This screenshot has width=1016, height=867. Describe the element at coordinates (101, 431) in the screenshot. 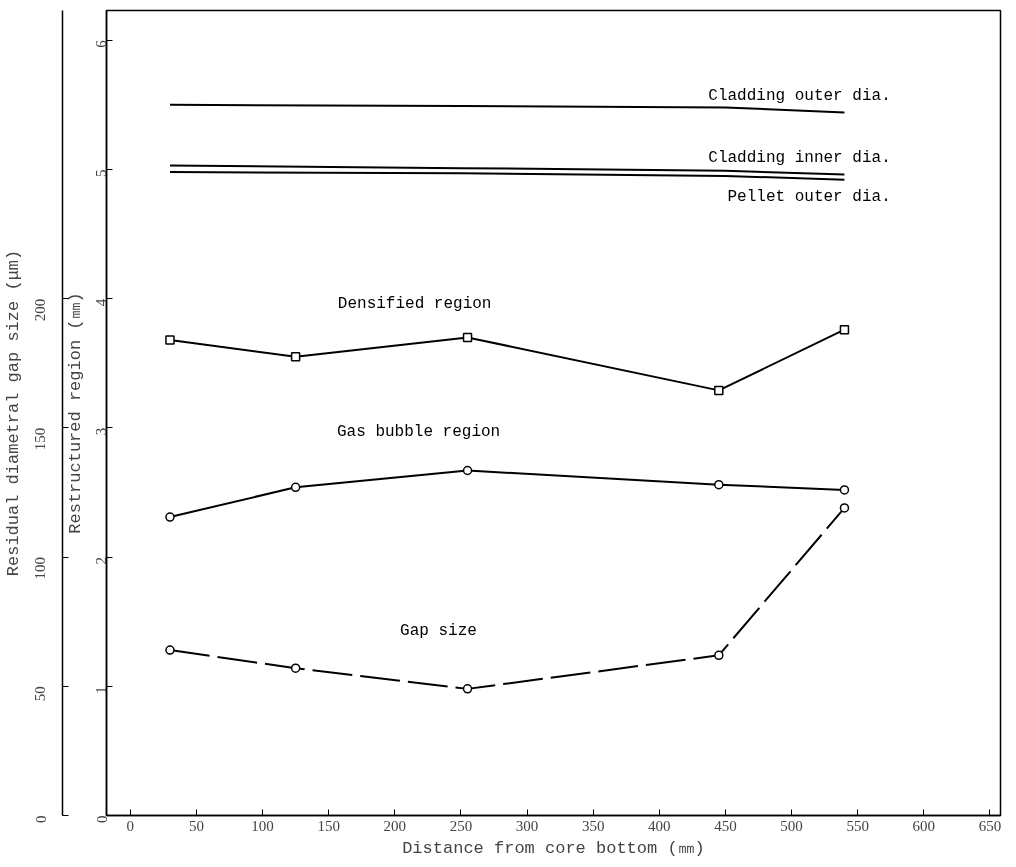

I see `y-tick-label: 3` at that location.